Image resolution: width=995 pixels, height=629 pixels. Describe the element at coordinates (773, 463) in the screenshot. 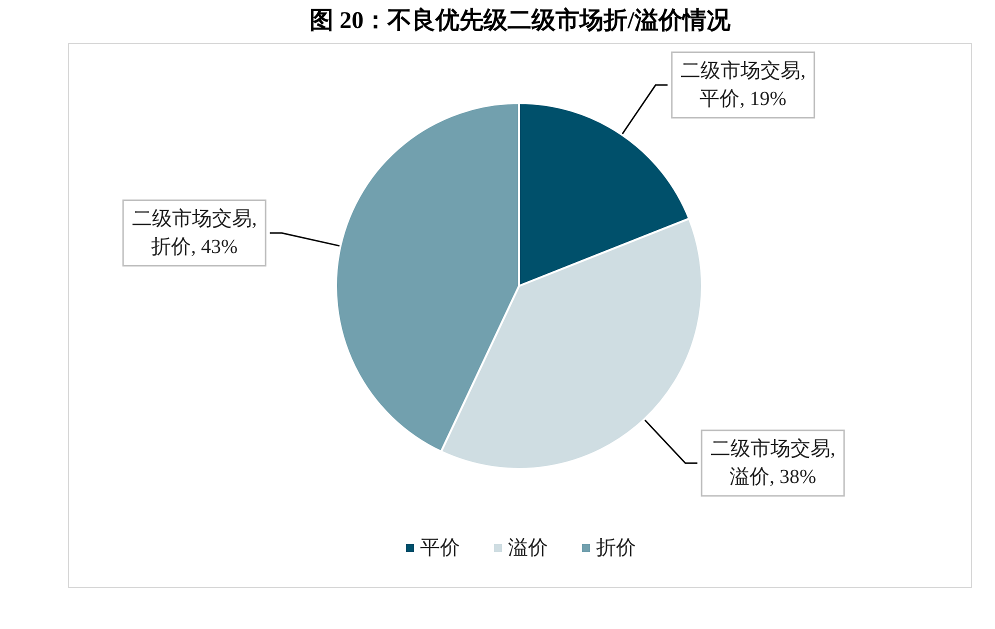

I see `data-label: 二级市场交易, 溢价, 38%` at that location.